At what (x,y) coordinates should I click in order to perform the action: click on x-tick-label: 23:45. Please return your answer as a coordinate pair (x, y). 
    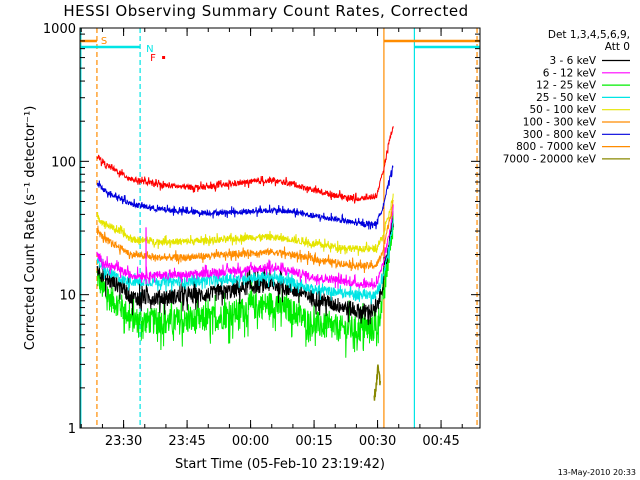
    Looking at the image, I should click on (186, 441).